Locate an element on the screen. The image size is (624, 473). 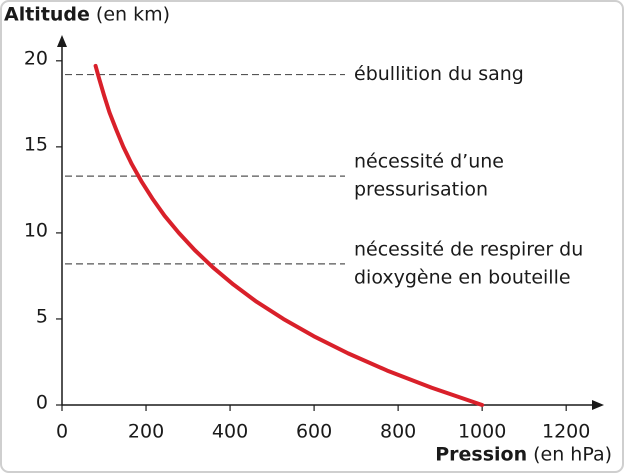
annotation-text: nécessité de respirer du is located at coordinates (468, 249).